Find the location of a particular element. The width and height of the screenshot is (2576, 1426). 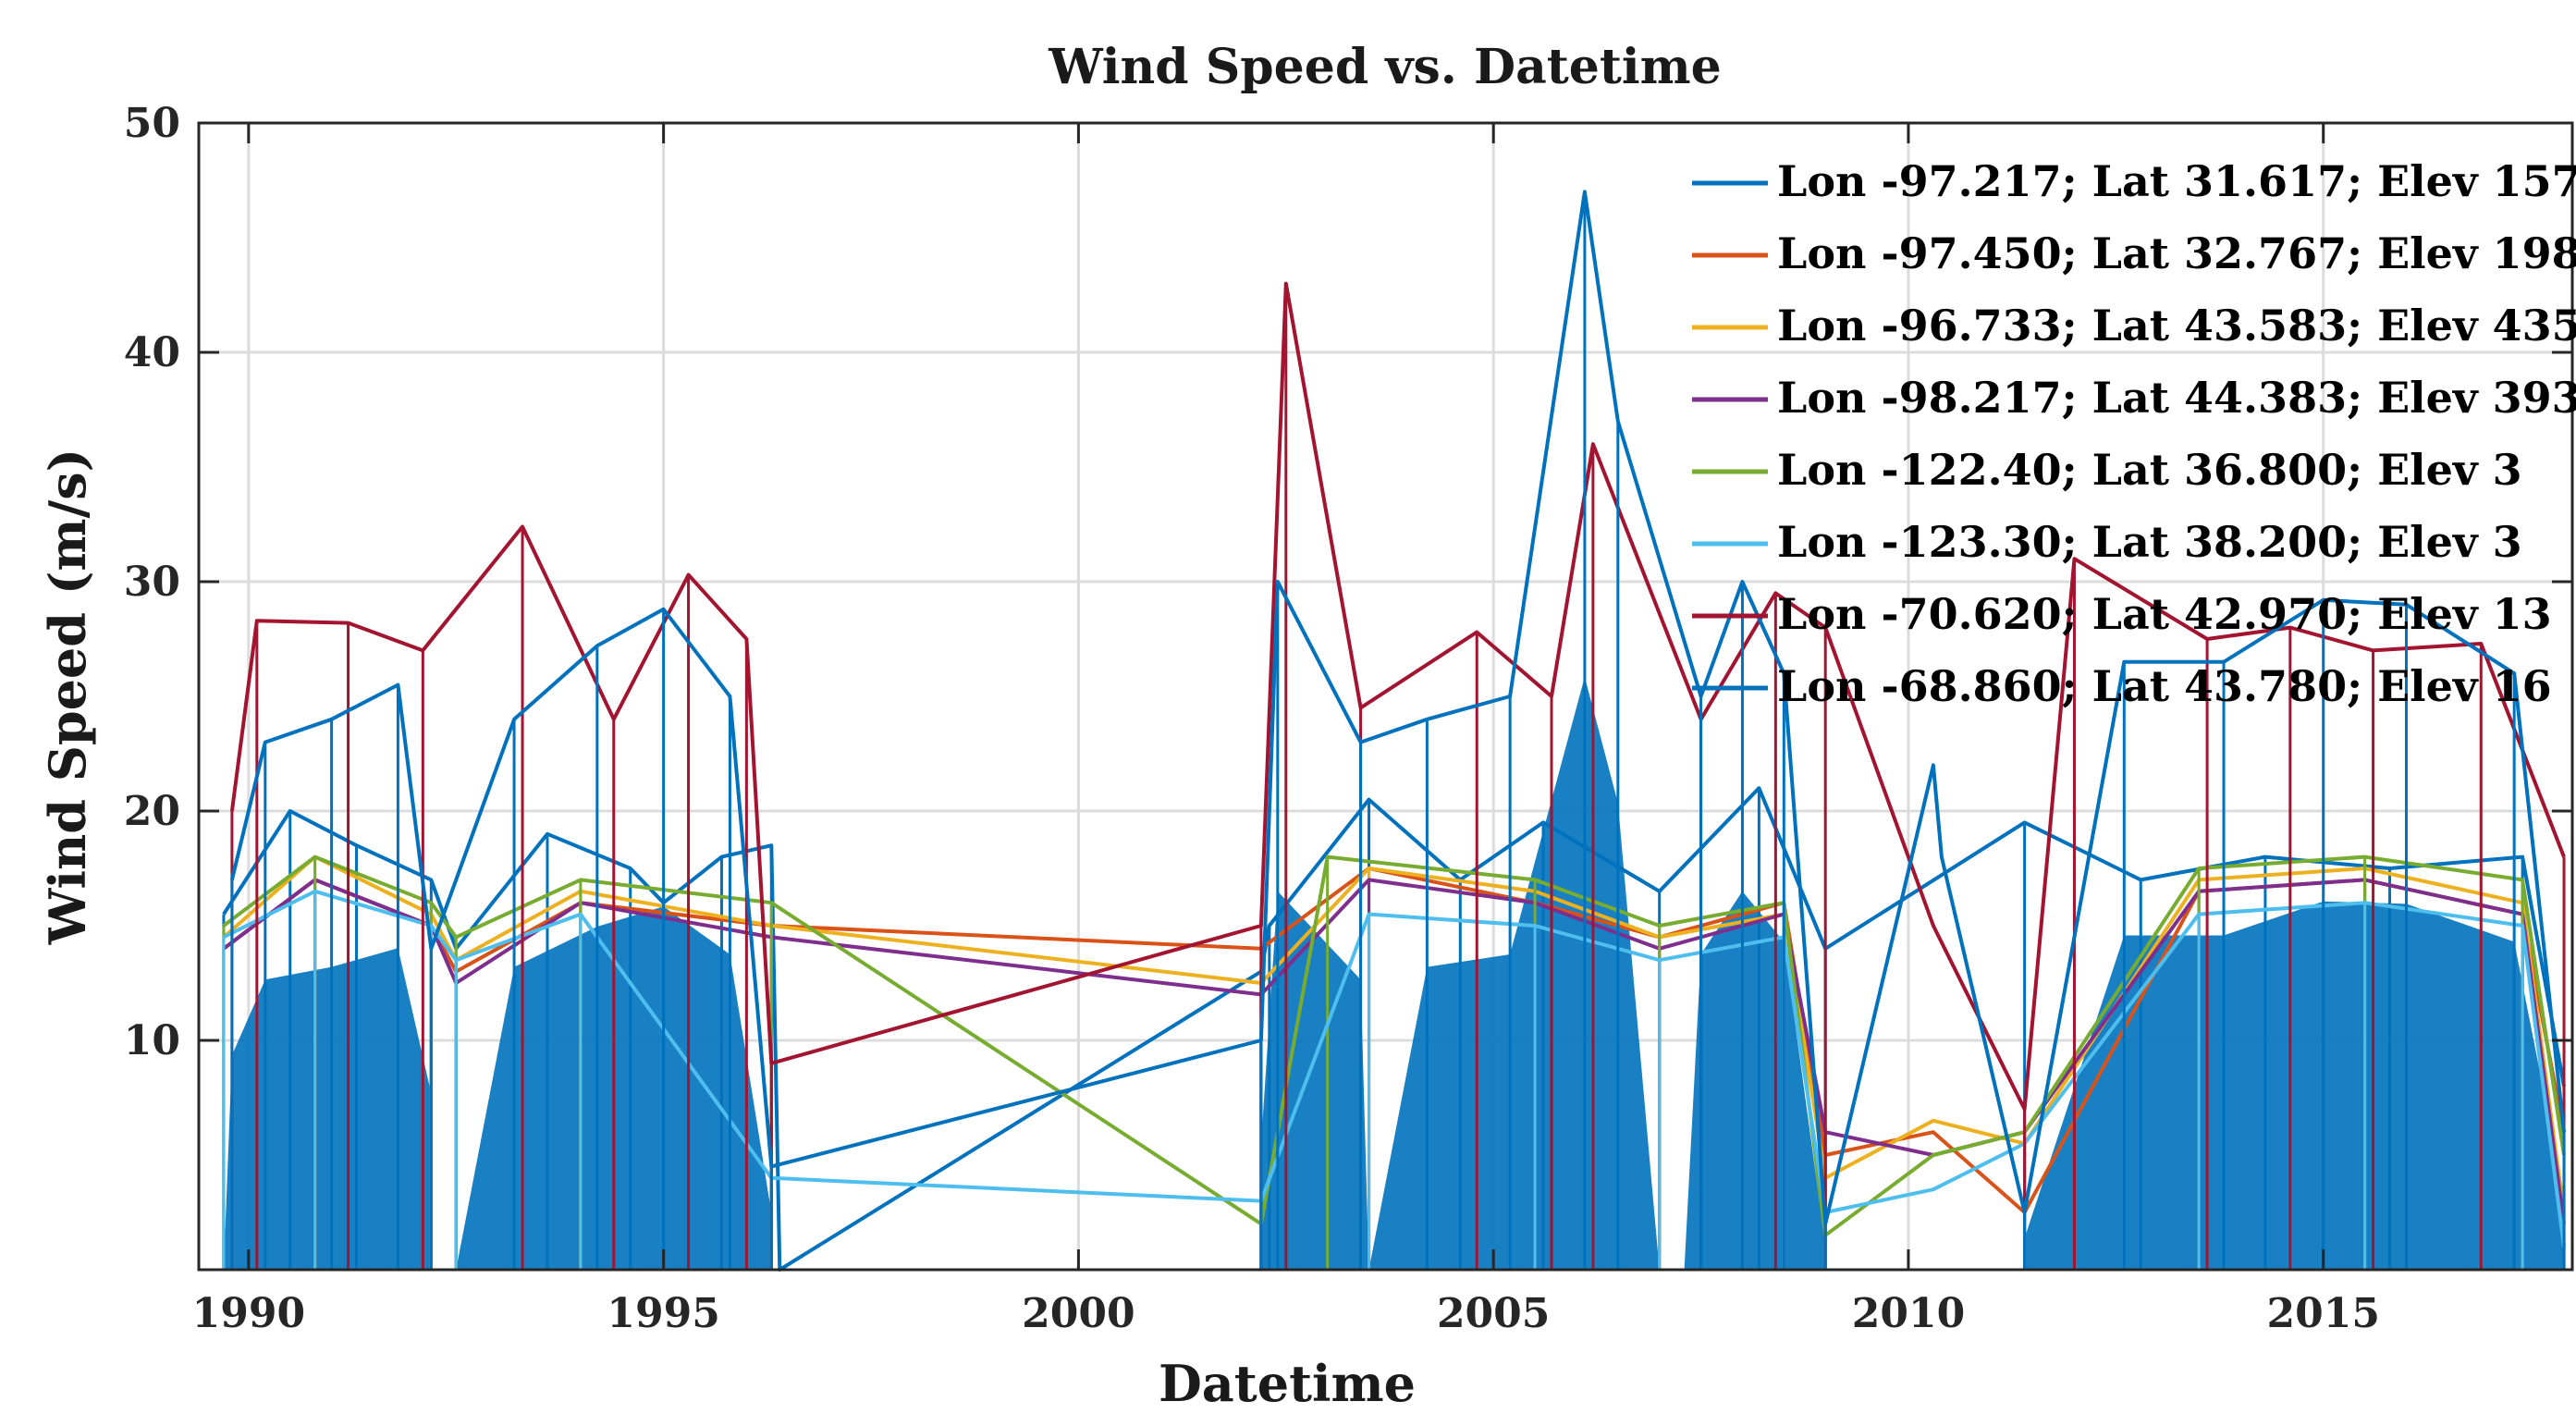

y-tick-label: 40 is located at coordinates (152, 353).